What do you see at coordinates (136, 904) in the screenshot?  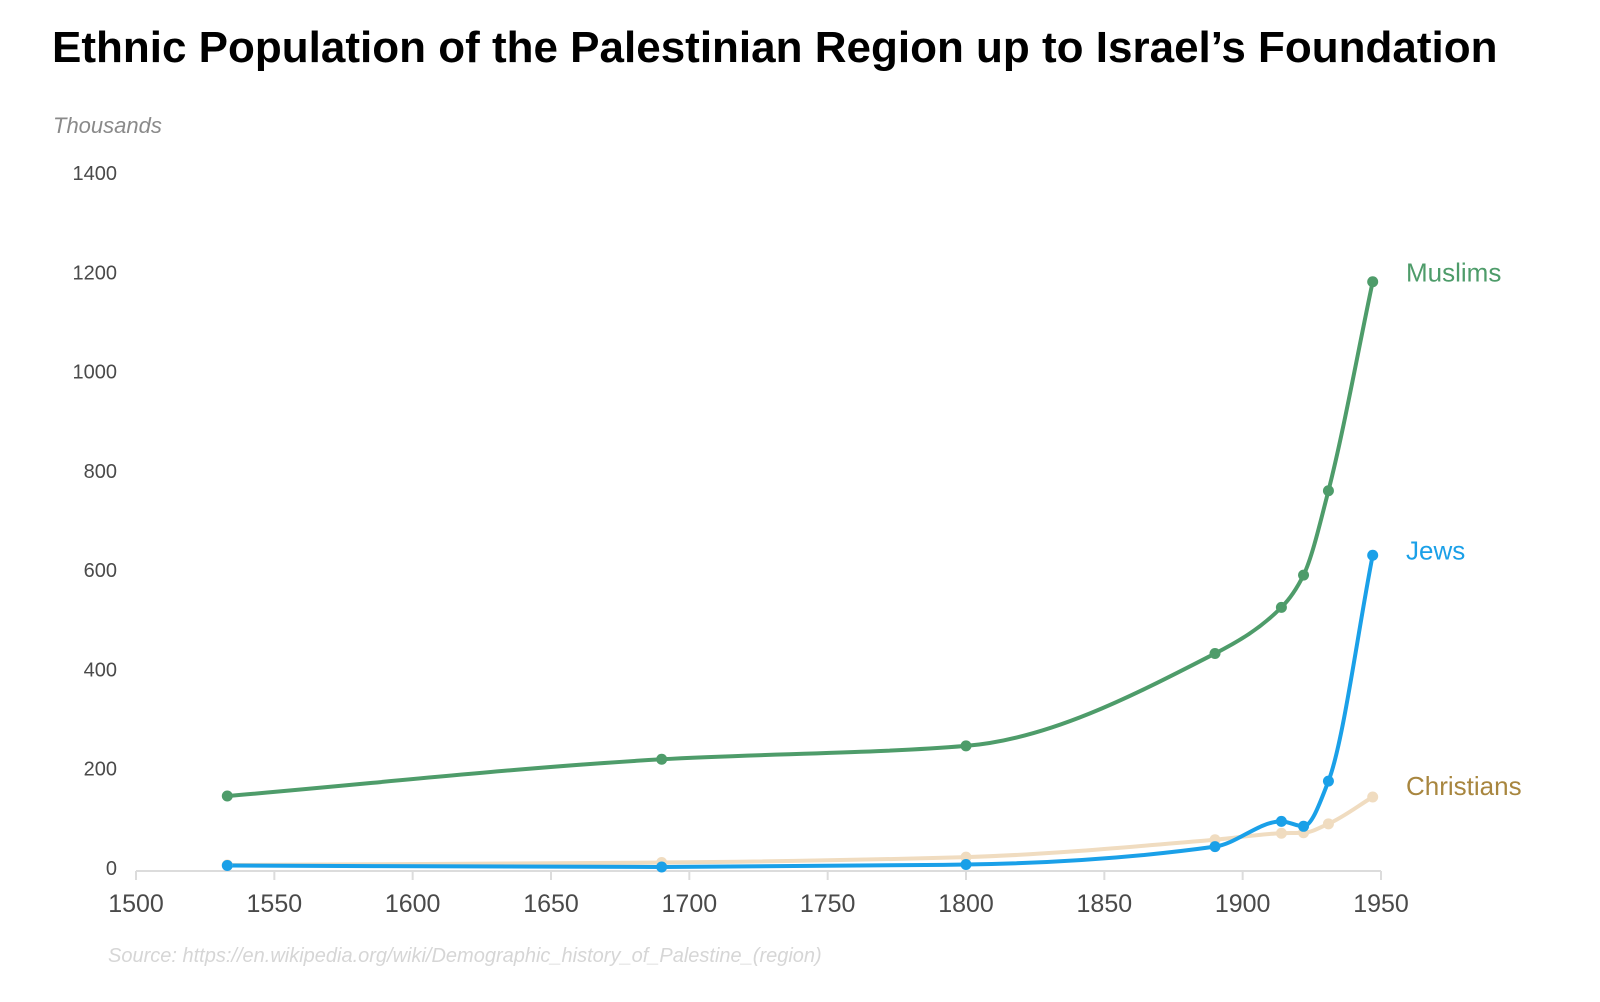 I see `x-tick-label: 1500` at bounding box center [136, 904].